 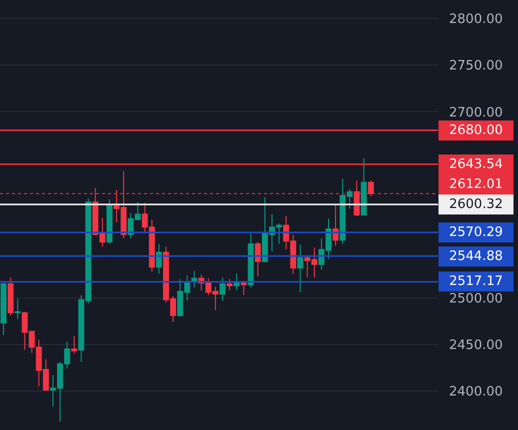 What do you see at coordinates (476, 184) in the screenshot?
I see `ref-line-label: 2612.01` at bounding box center [476, 184].